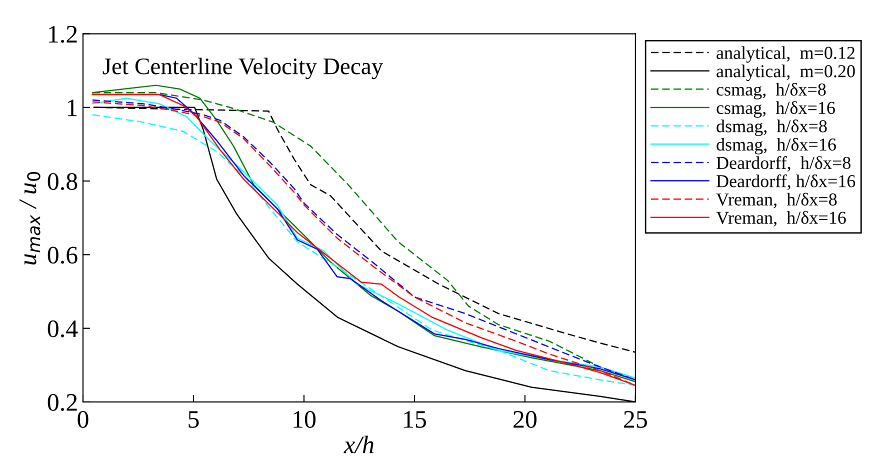 This screenshot has height=469, width=870. I want to click on legend-label: dsmag, h/δx=8, so click(771, 128).